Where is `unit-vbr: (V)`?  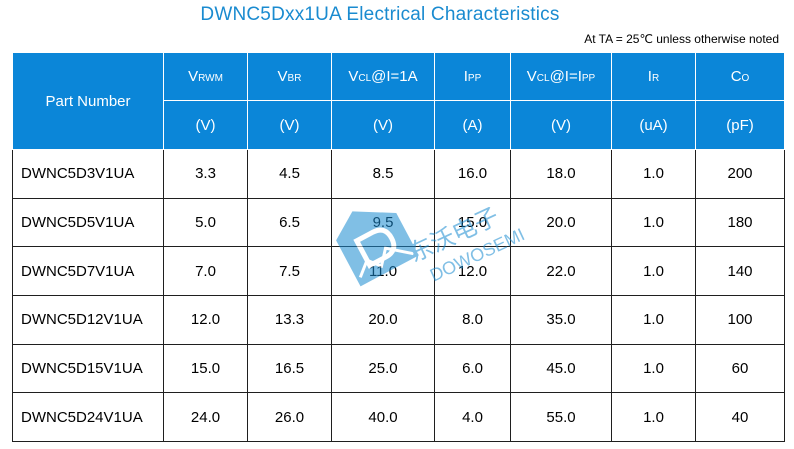
unit-vbr: (V) is located at coordinates (289, 125).